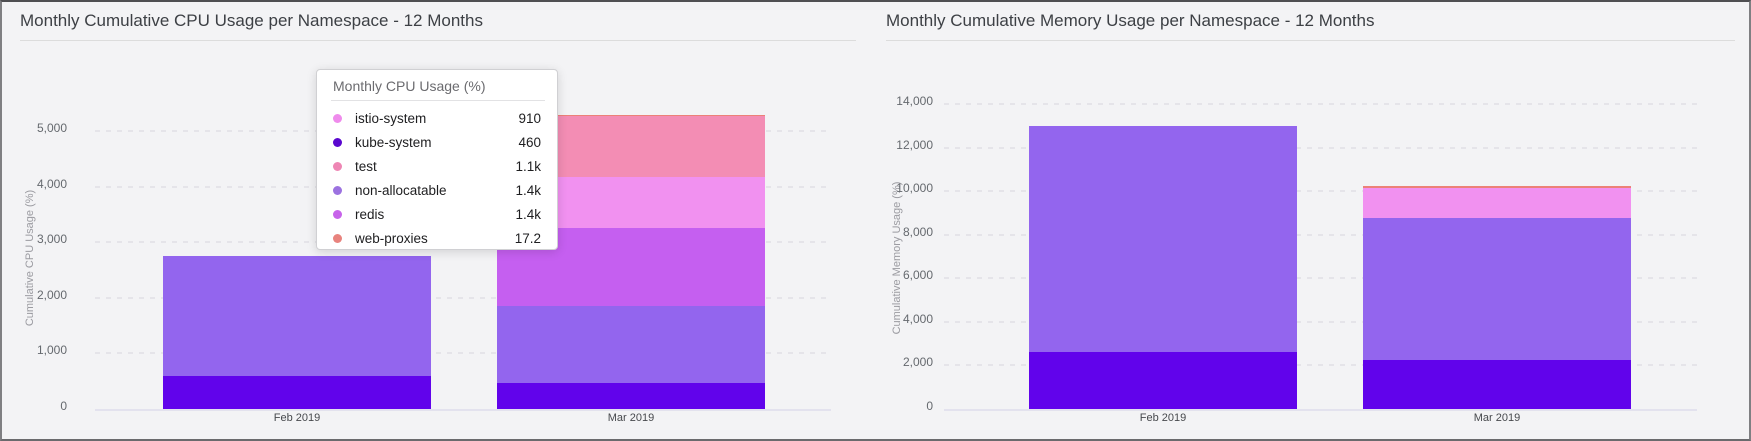  Describe the element at coordinates (370, 214) in the screenshot. I see `series-name: redis` at that location.